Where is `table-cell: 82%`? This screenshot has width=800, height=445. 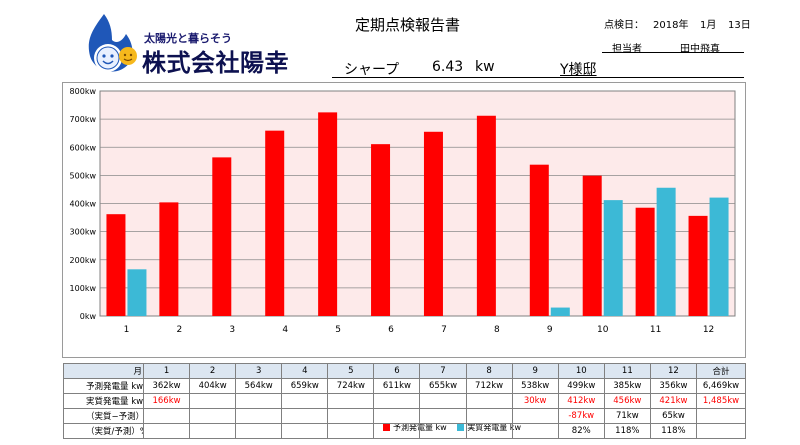 table-cell: 82% is located at coordinates (581, 431).